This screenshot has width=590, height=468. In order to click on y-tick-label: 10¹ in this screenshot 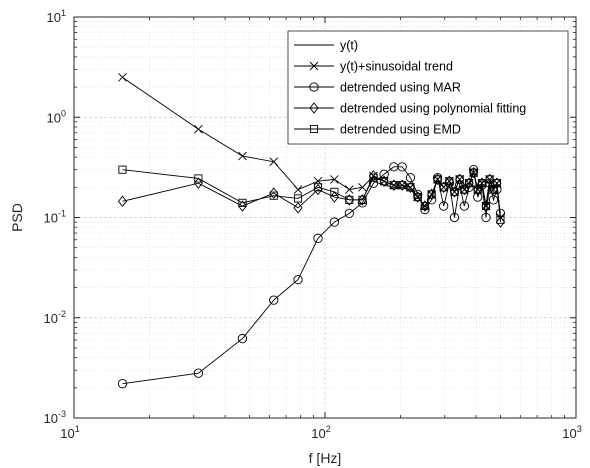, I will do `click(56, 16)`.